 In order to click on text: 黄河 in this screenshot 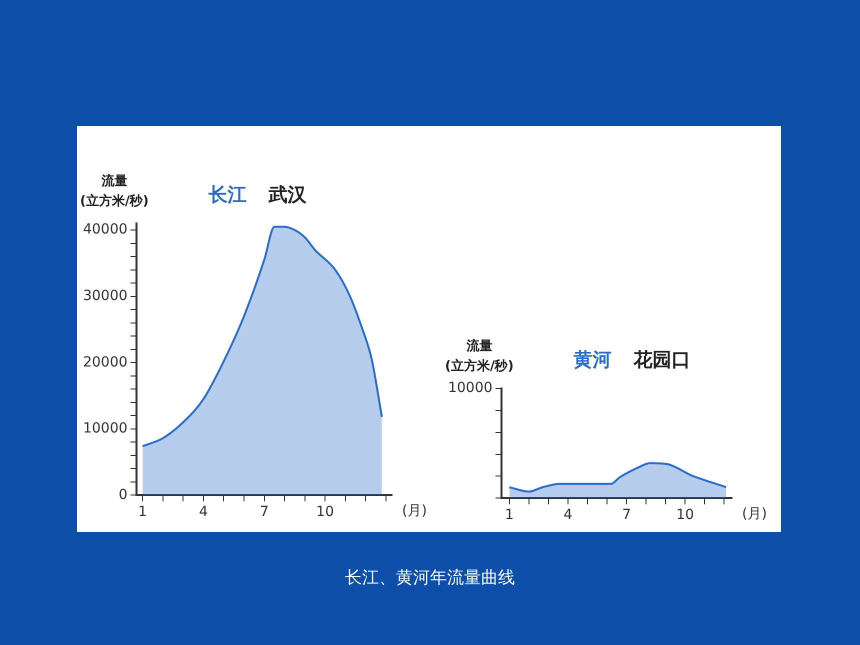, I will do `click(593, 360)`.